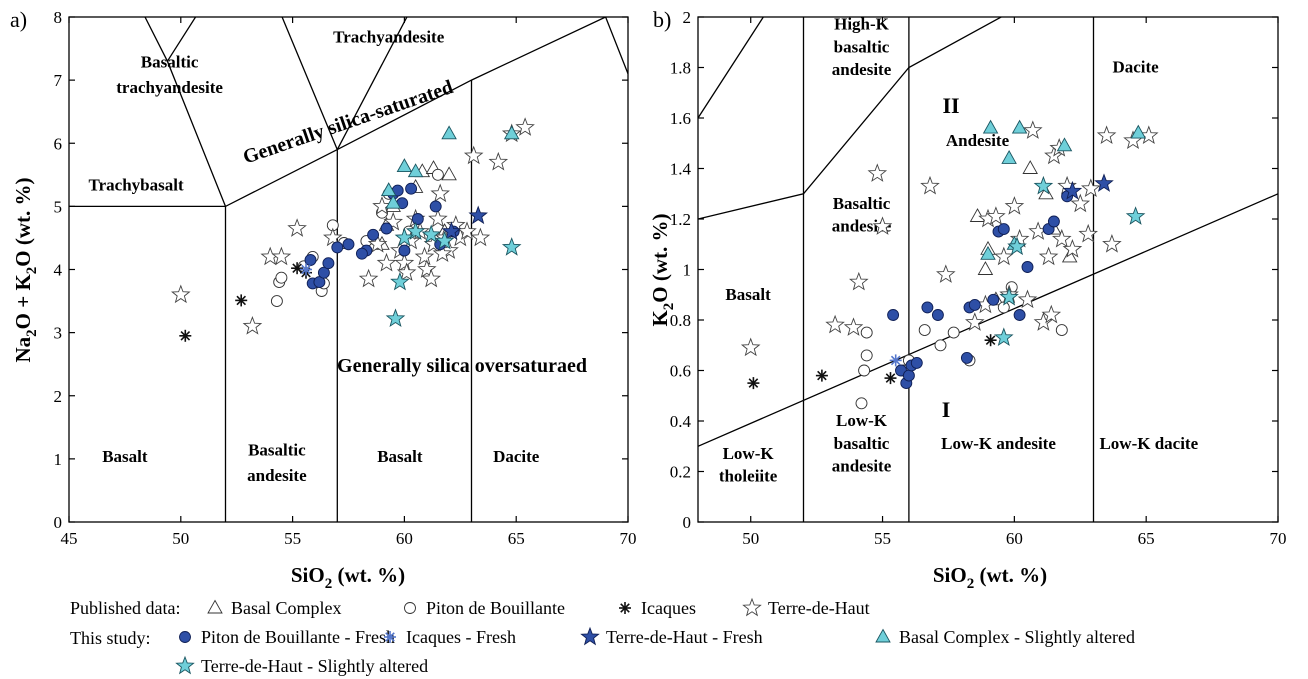 The width and height of the screenshot is (1308, 679). Describe the element at coordinates (286, 608) in the screenshot. I see `legend-item-label: Basal Complex` at that location.